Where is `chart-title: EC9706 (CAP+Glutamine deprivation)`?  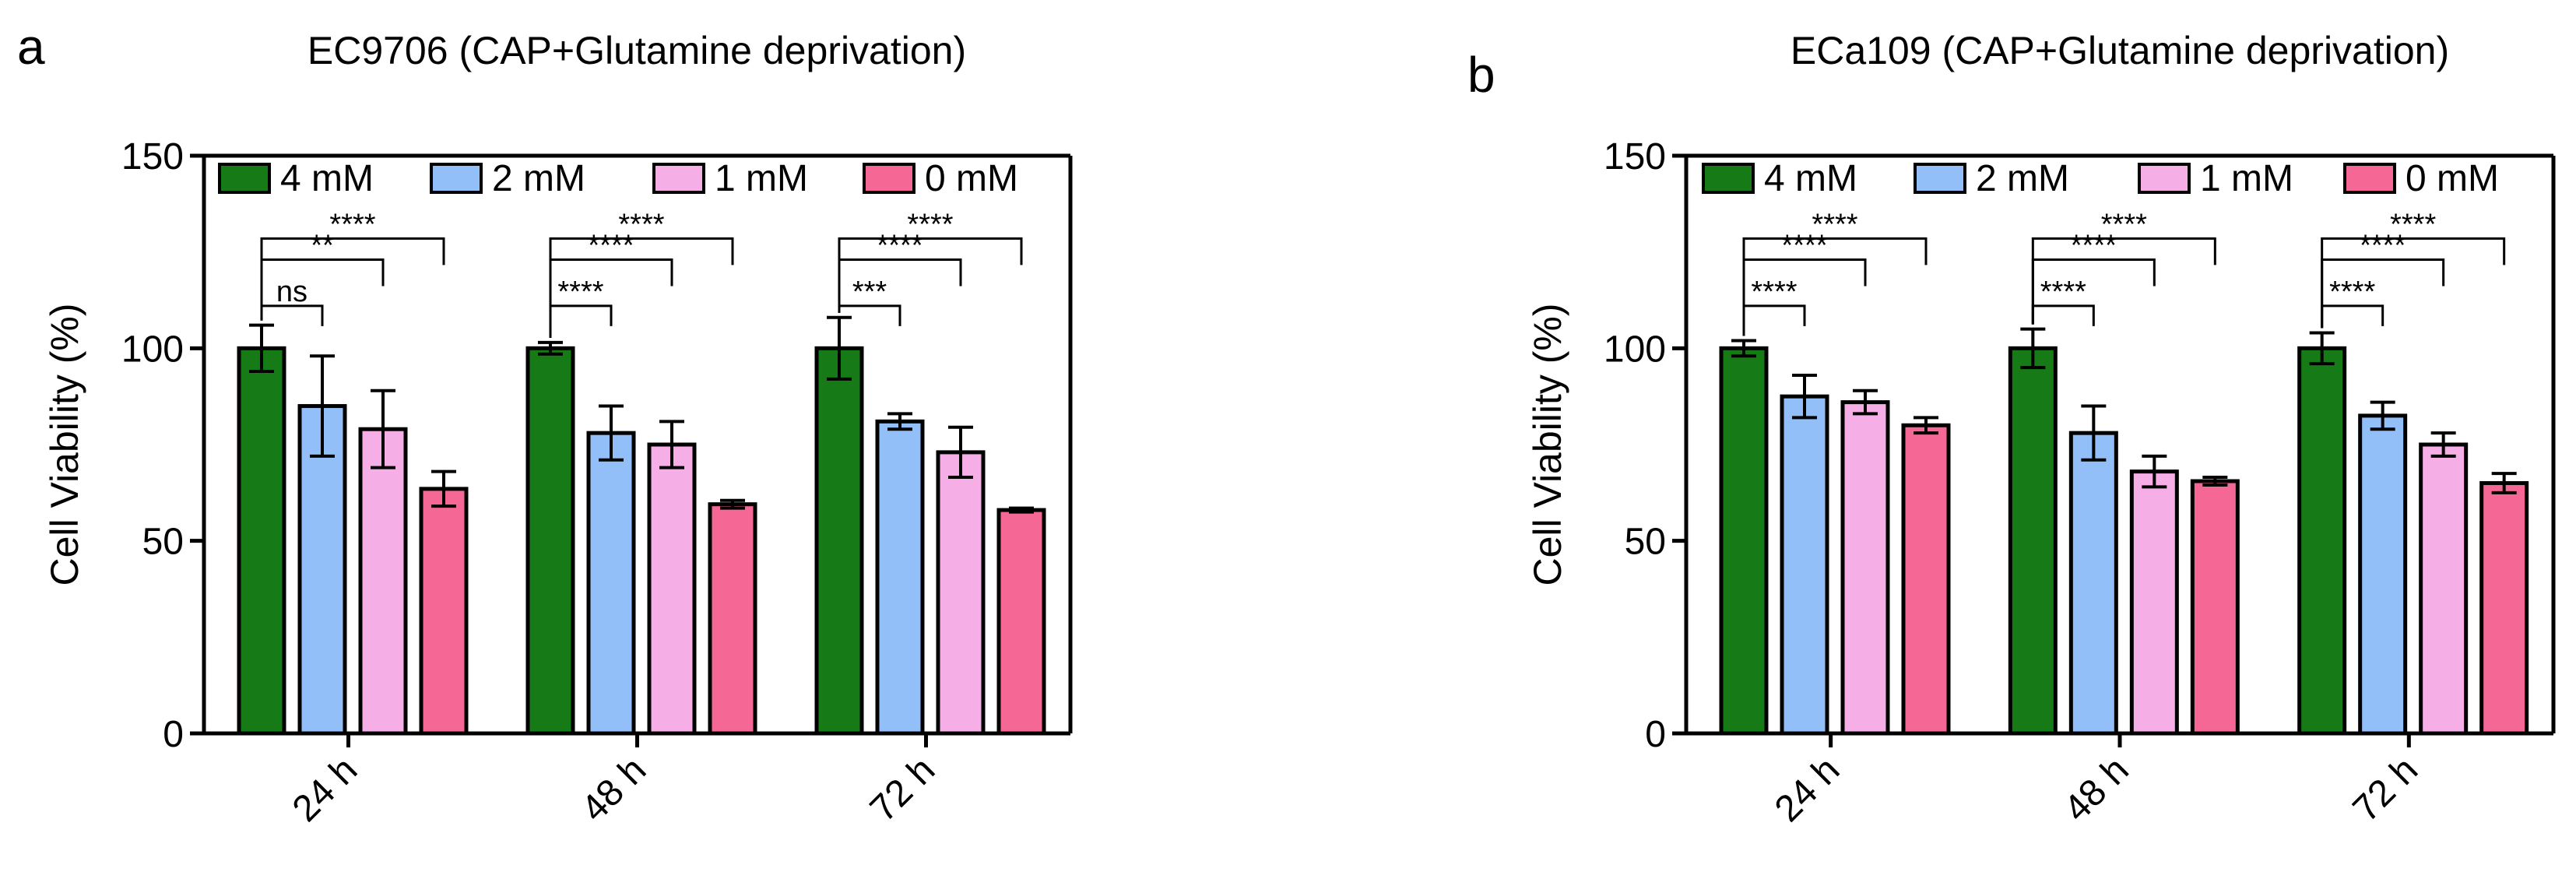 chart-title: EC9706 (CAP+Glutamine deprivation) is located at coordinates (637, 50).